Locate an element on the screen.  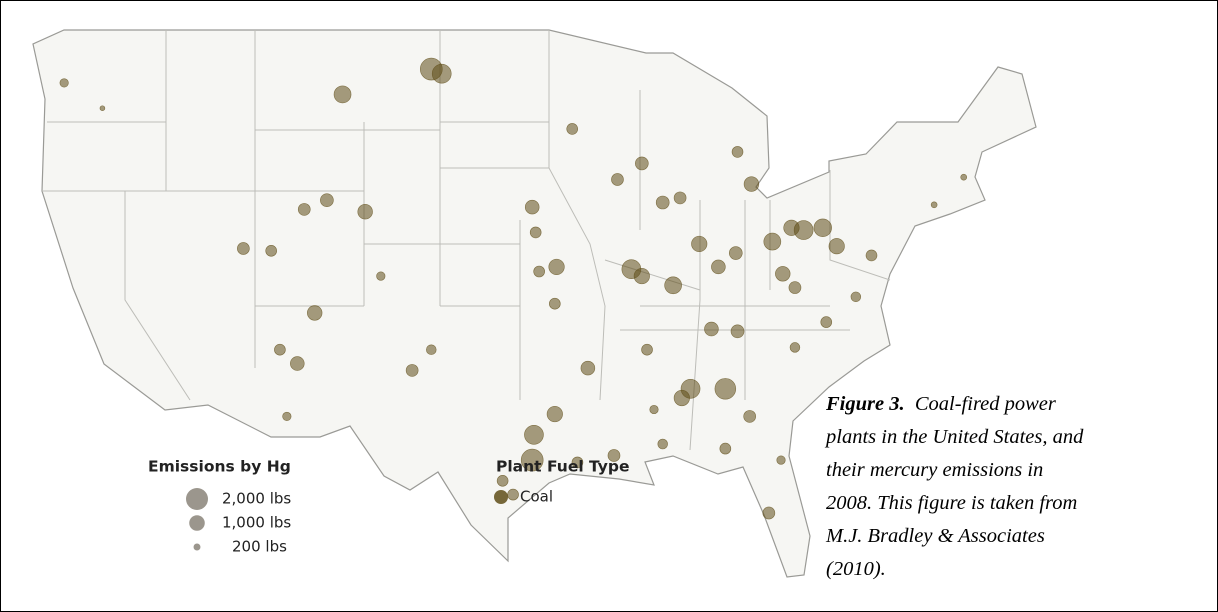
fuel-legend-swatch is located at coordinates (501, 497).